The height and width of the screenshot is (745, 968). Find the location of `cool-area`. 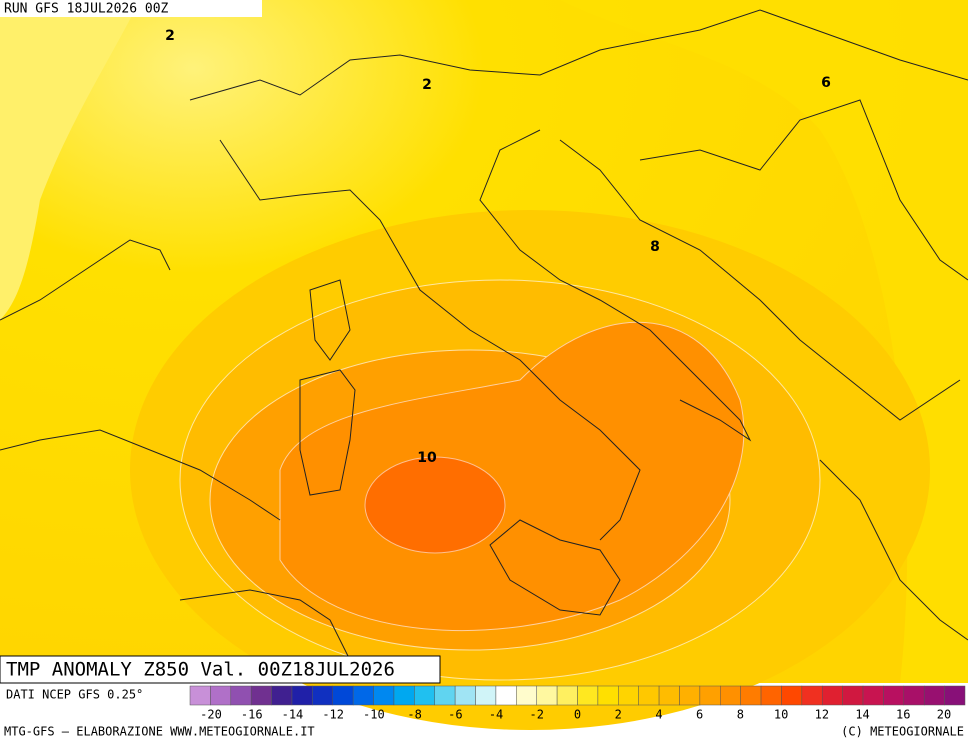

cool-area is located at coordinates (70, 160).